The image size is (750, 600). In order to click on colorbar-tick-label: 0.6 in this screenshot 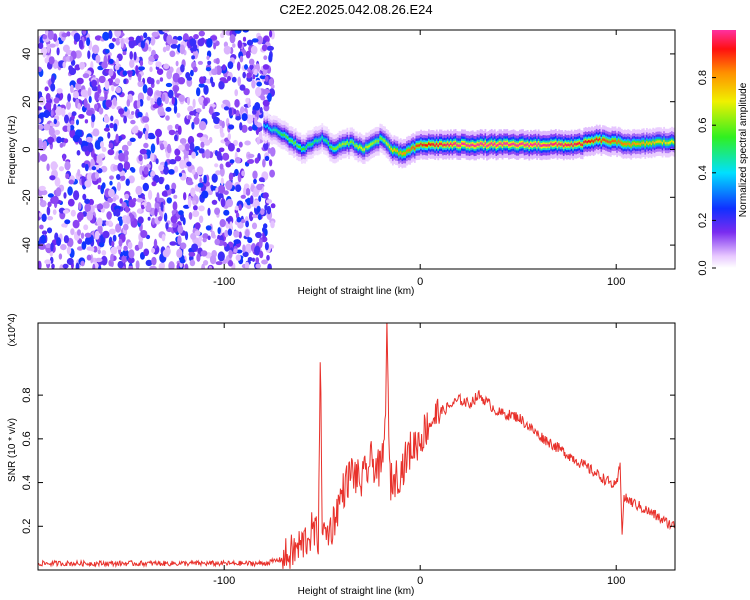, I will do `click(703, 125)`.